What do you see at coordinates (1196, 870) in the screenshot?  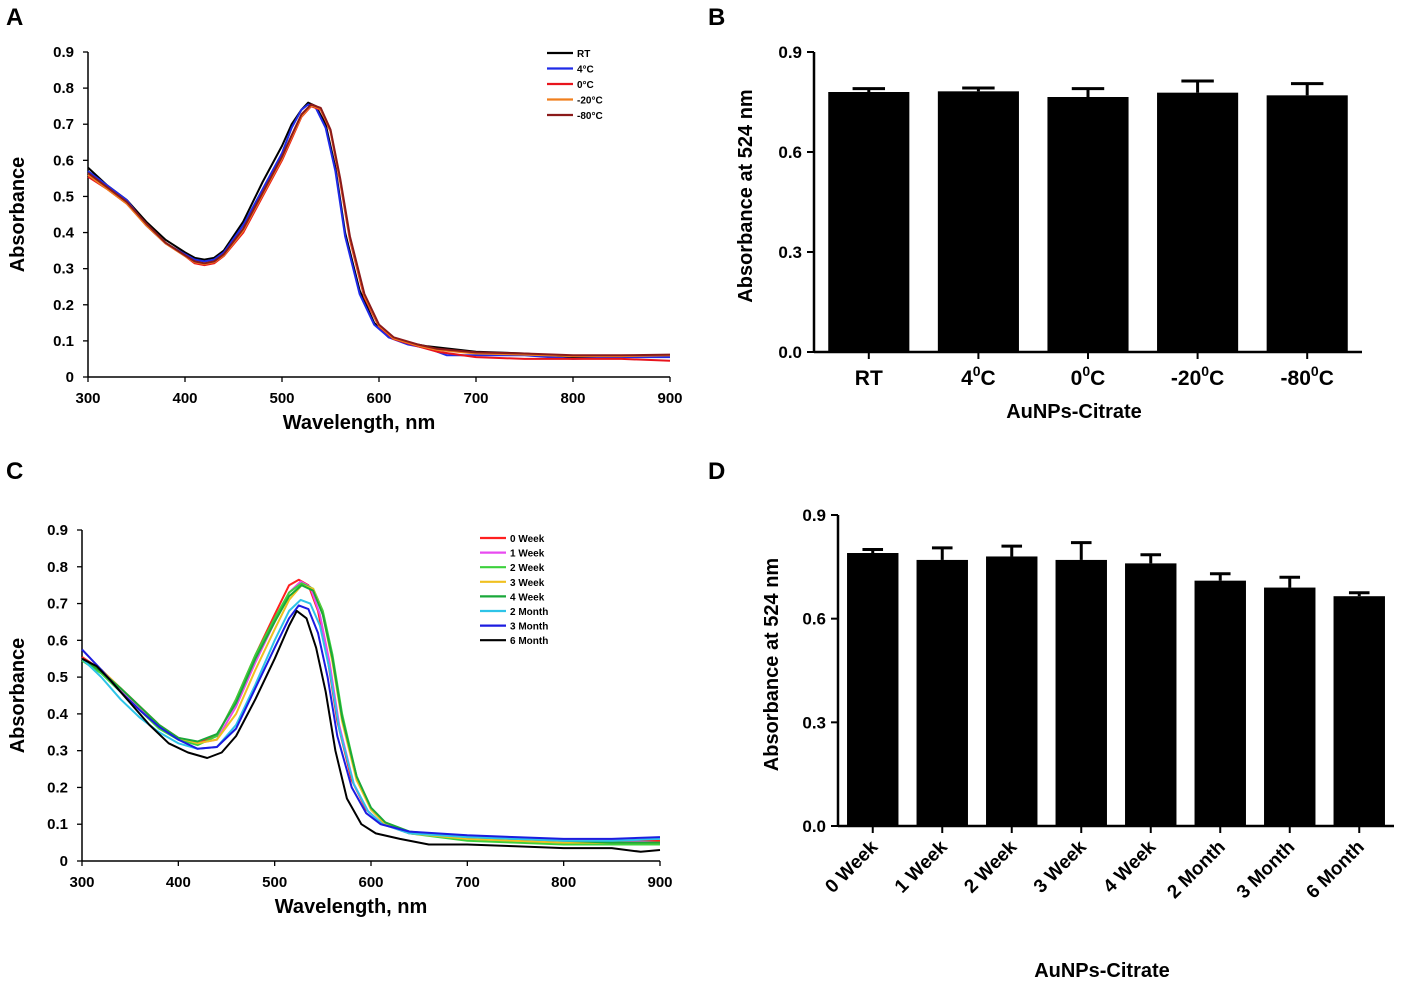 I see `x-tick-label: 2 Month` at bounding box center [1196, 870].